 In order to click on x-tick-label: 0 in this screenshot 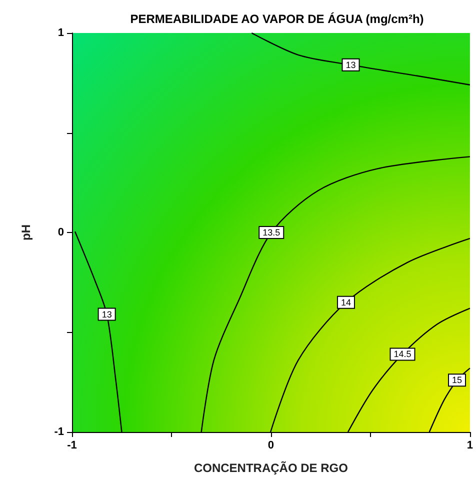, I will do `click(271, 446)`.